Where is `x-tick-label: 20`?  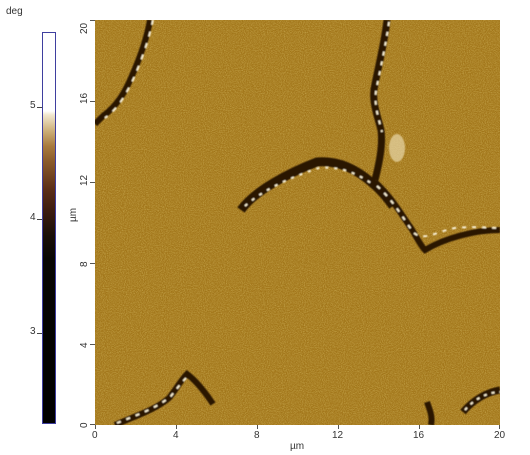 x-tick-label: 20 is located at coordinates (500, 435).